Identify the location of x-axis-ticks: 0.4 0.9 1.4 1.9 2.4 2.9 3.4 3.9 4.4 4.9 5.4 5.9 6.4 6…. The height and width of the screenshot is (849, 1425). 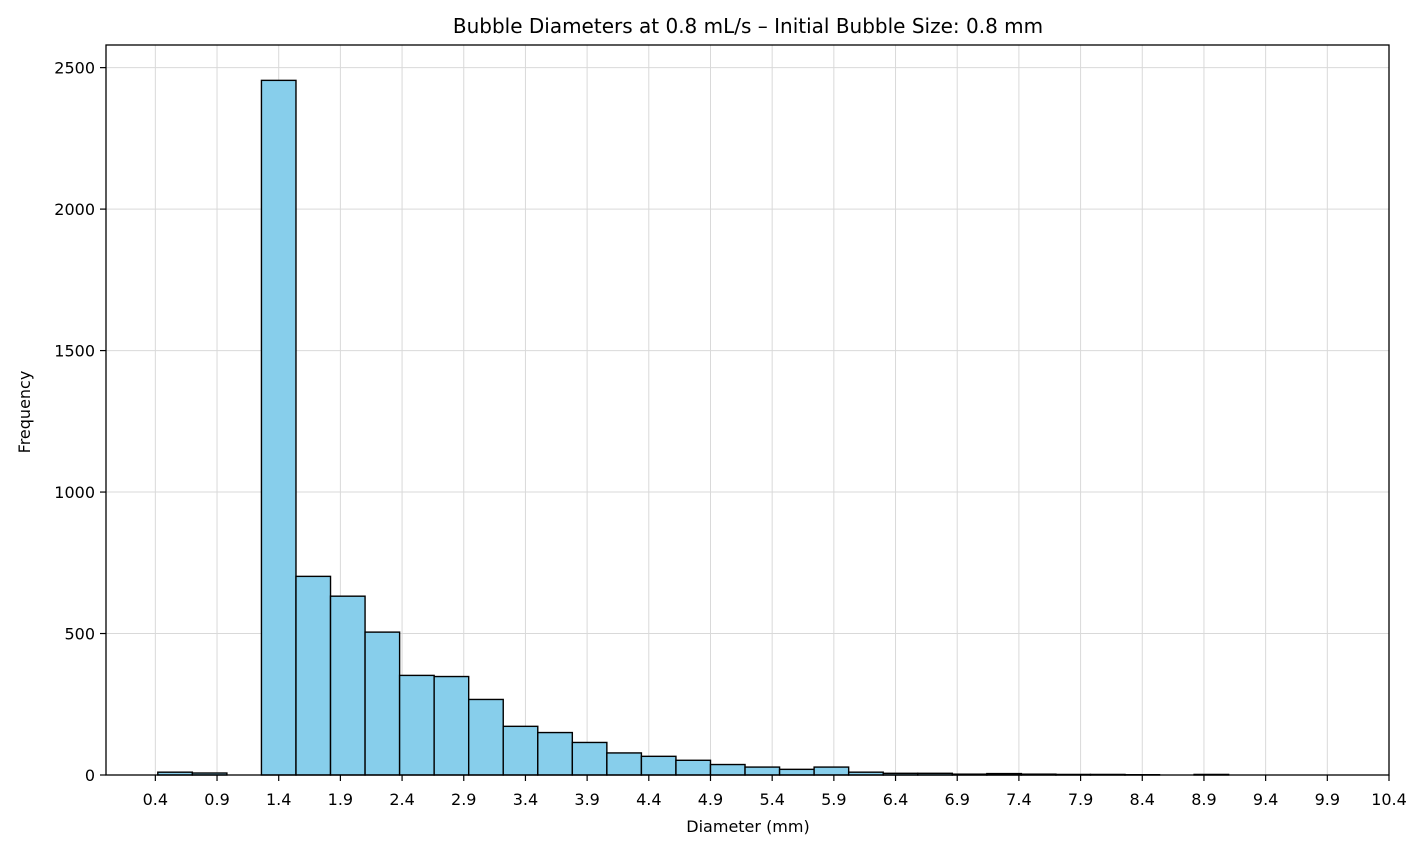
(775, 792).